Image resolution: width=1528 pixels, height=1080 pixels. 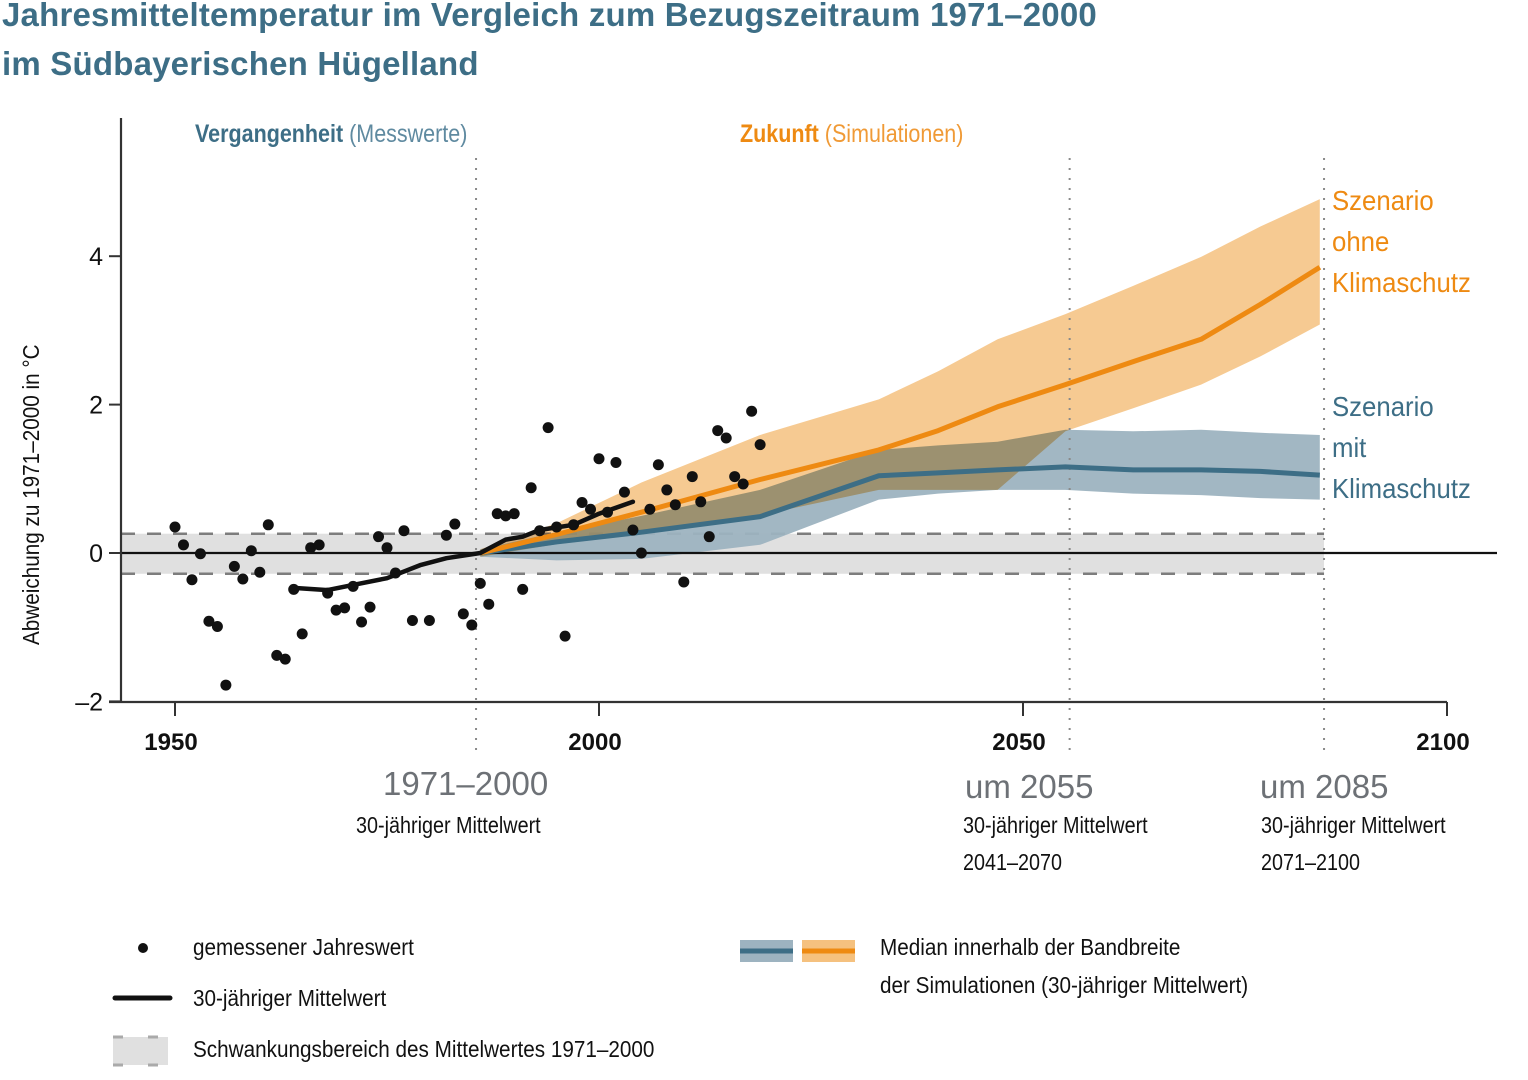 What do you see at coordinates (269, 134) in the screenshot?
I see `section-past-bold: Vergangenheit` at bounding box center [269, 134].